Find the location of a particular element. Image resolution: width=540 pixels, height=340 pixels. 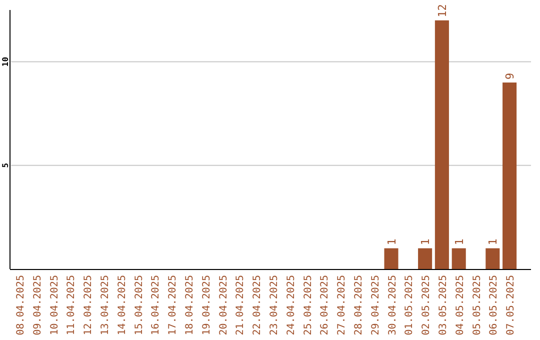

x-tick-label: 12.04.2025 is located at coordinates (88, 305).